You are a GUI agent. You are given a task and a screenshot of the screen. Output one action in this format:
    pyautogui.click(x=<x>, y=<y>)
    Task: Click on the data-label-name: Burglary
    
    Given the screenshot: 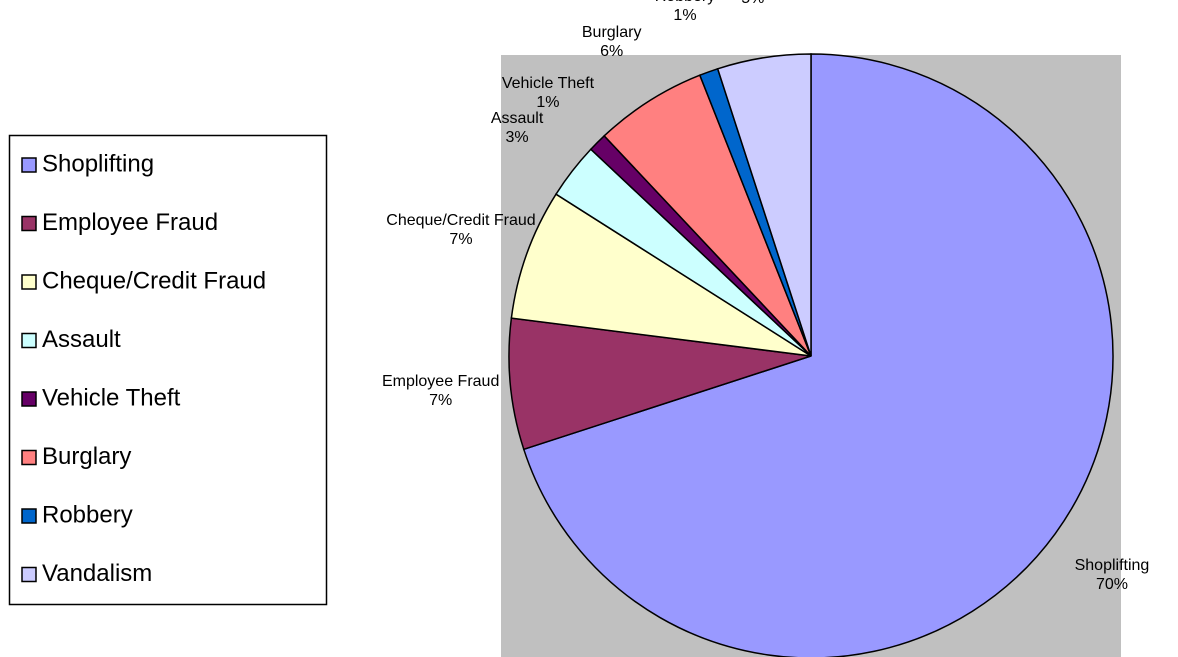 What is the action you would take?
    pyautogui.click(x=612, y=32)
    